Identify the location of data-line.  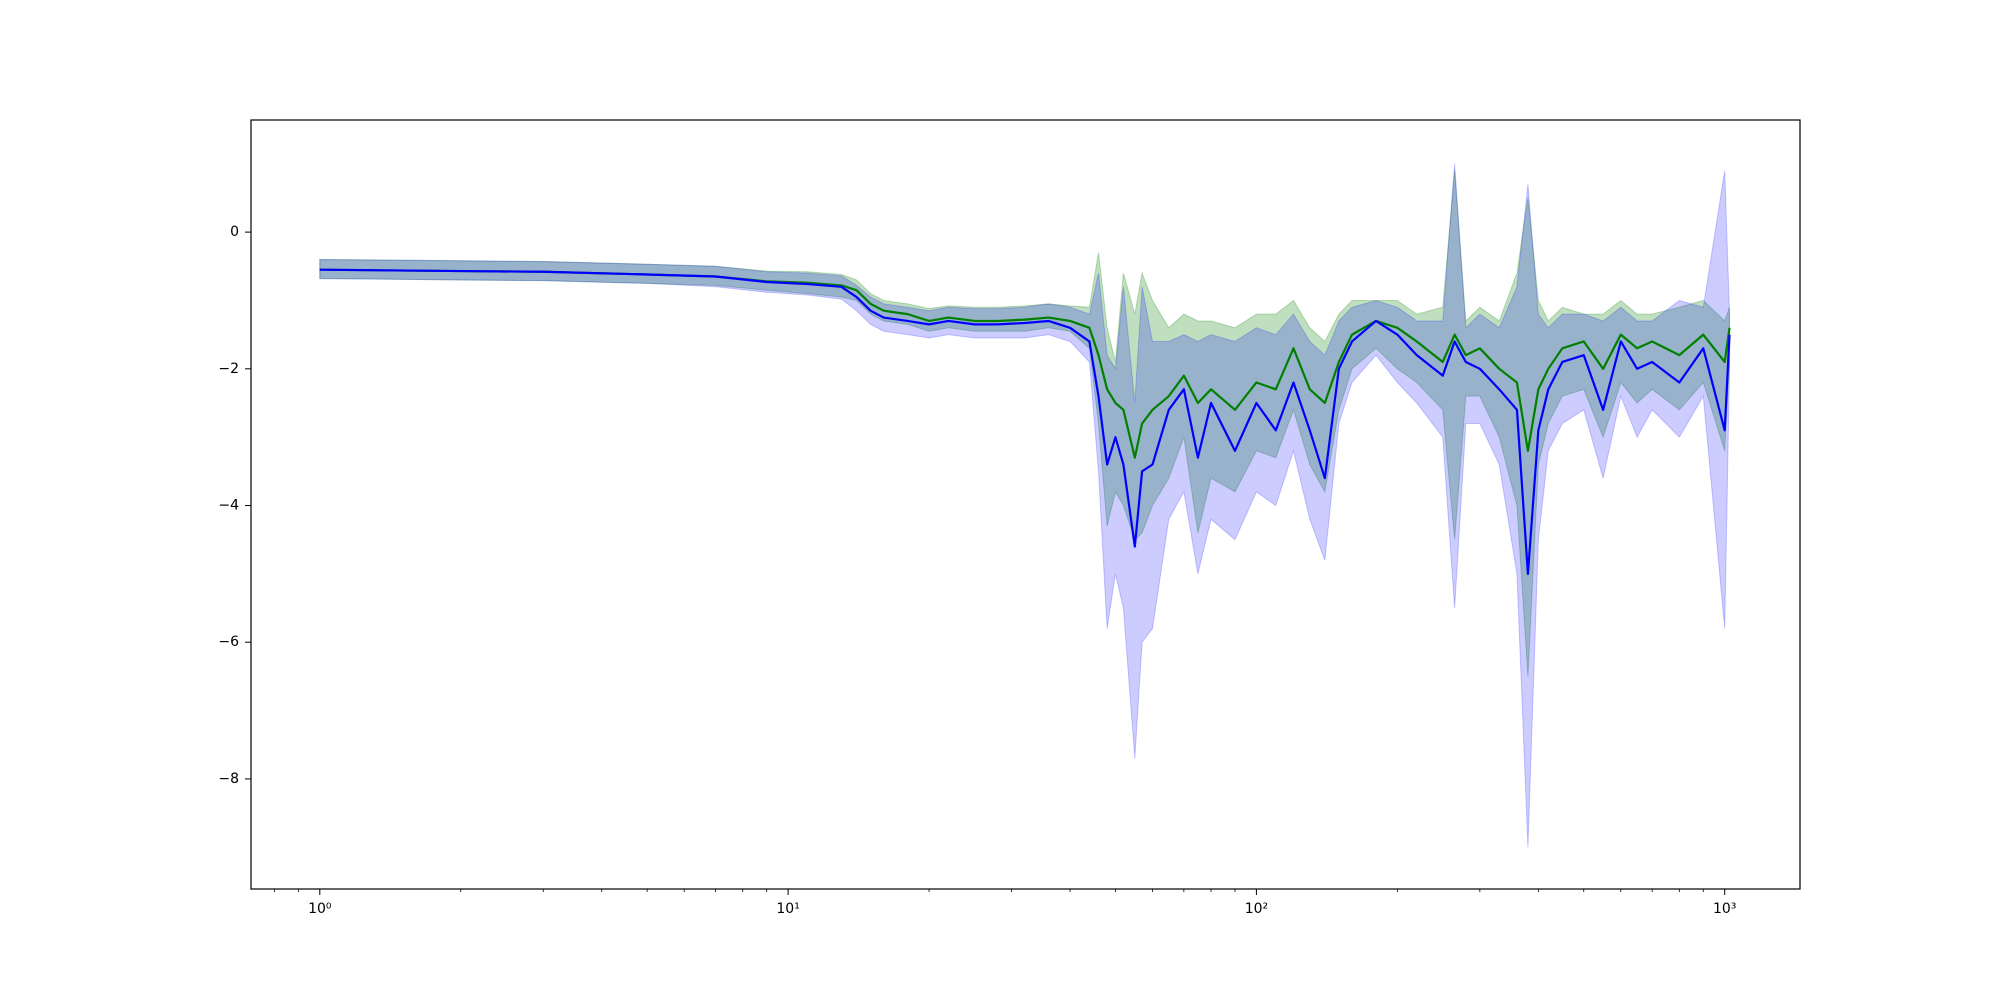
(1025, 363).